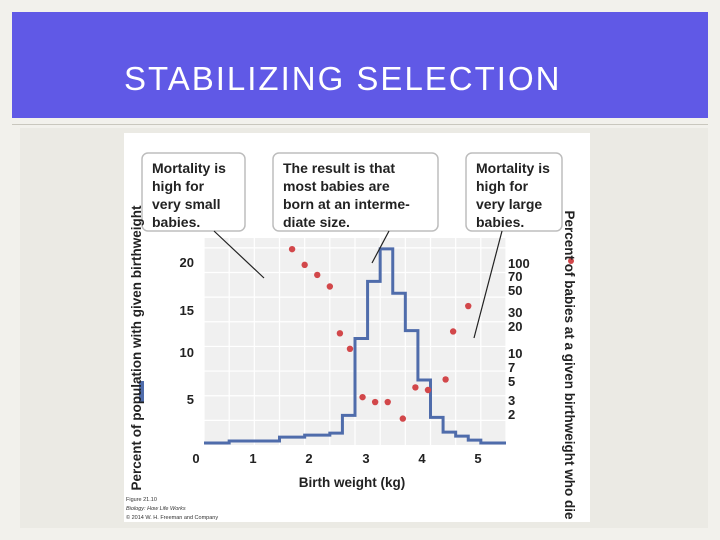 The image size is (720, 540). Describe the element at coordinates (511, 414) in the screenshot. I see `y2-tick-label: 2` at that location.